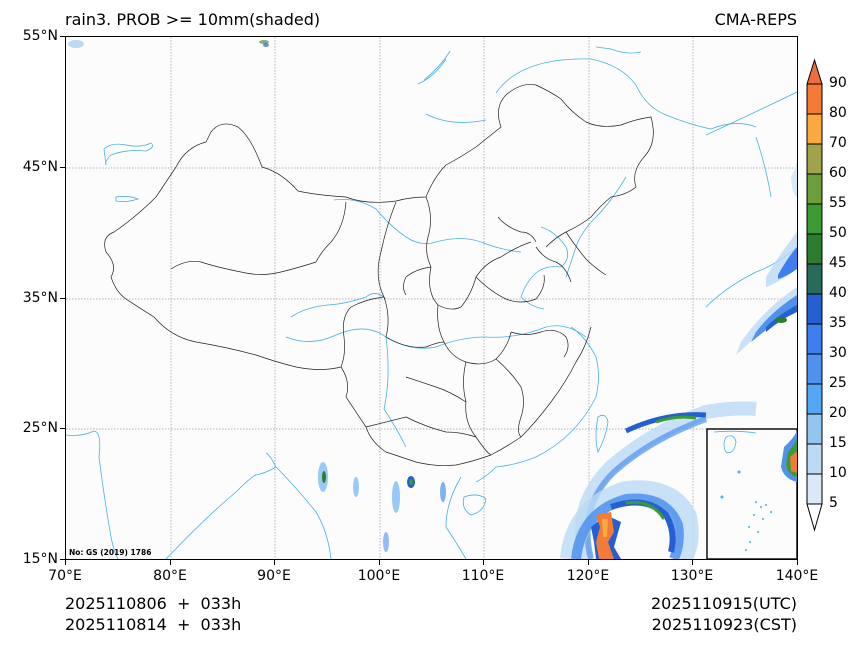  Describe the element at coordinates (40, 298) in the screenshot. I see `lat-tick-35: 35°N` at that location.